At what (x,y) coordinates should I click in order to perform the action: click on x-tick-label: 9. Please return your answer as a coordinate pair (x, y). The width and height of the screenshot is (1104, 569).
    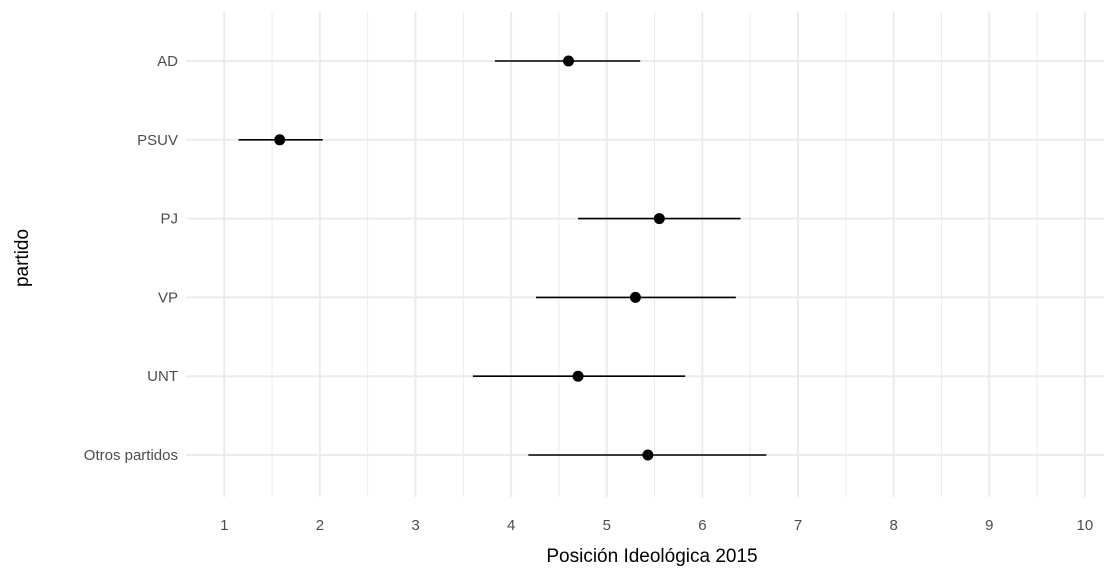
    Looking at the image, I should click on (989, 525).